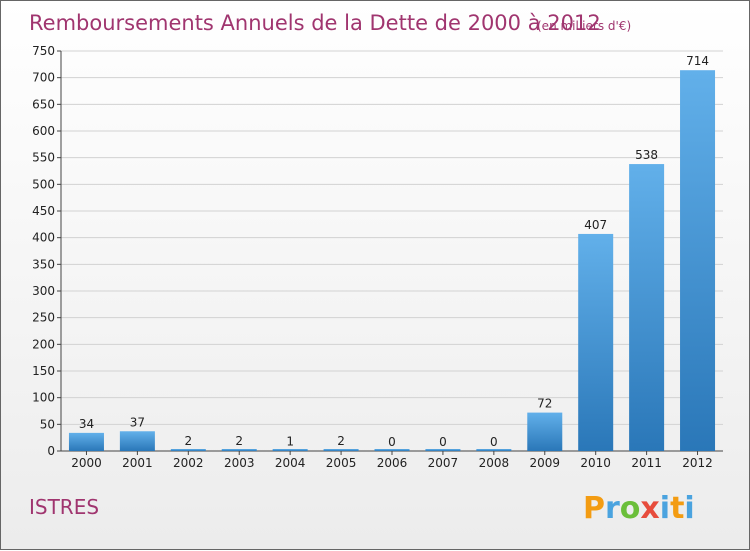  I want to click on x-tick-label: 2006, so click(392, 463).